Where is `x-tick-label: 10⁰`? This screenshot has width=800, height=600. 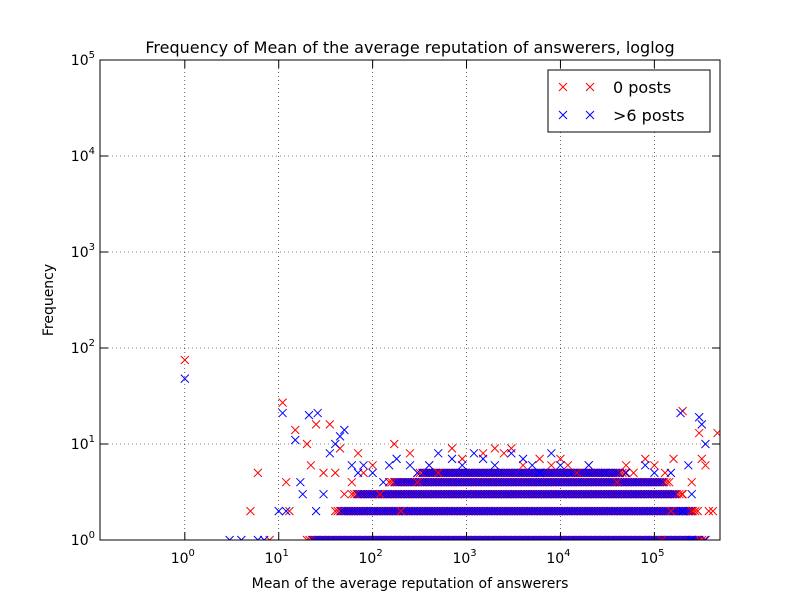
x-tick-label: 10⁰ is located at coordinates (183, 557).